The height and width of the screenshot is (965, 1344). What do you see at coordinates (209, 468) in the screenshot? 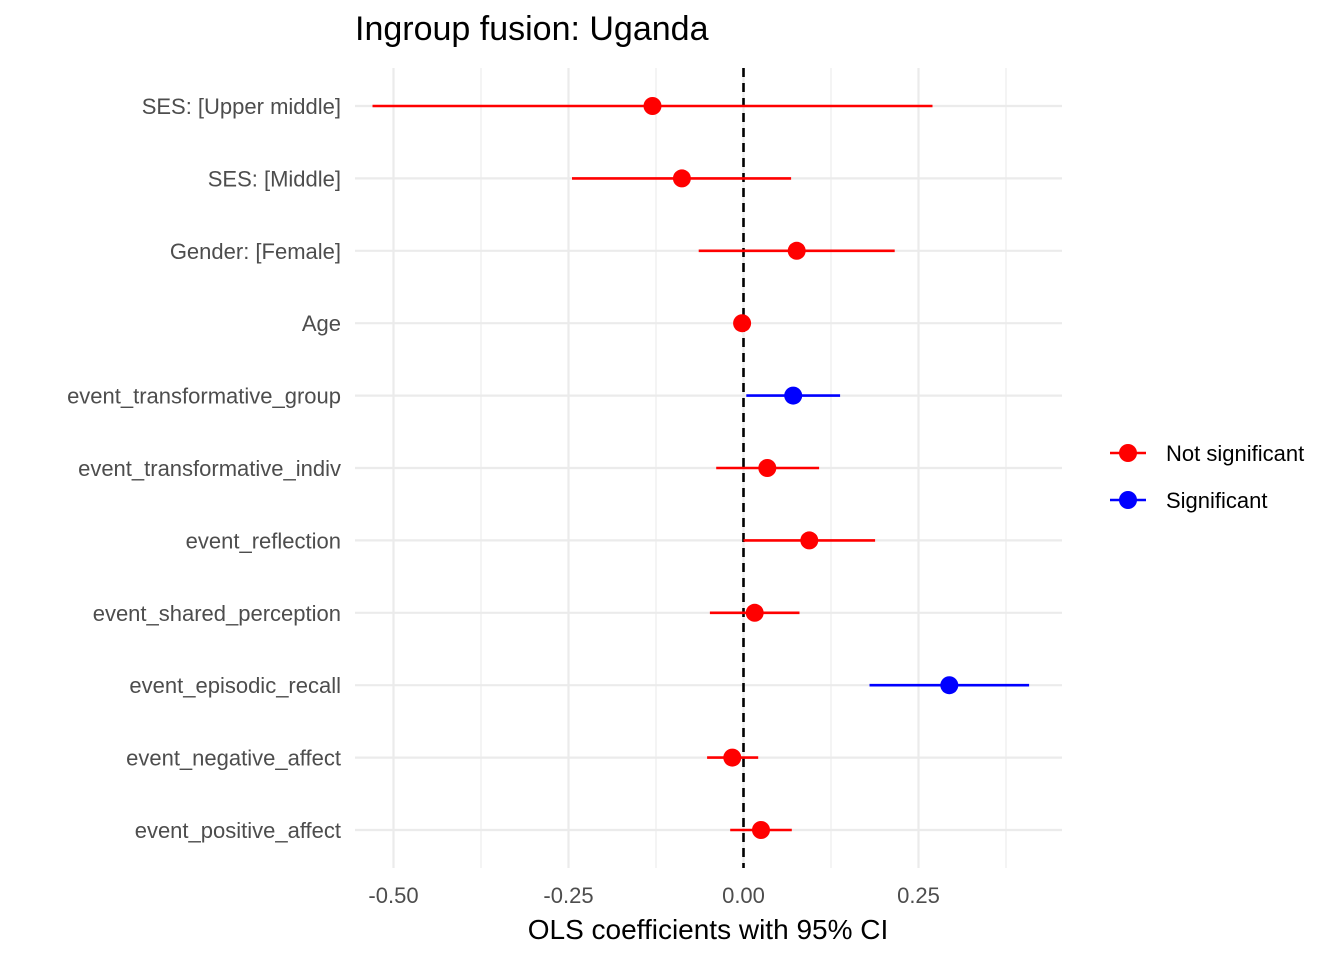
I see `y-tick-label: event_transformative_indiv` at bounding box center [209, 468].